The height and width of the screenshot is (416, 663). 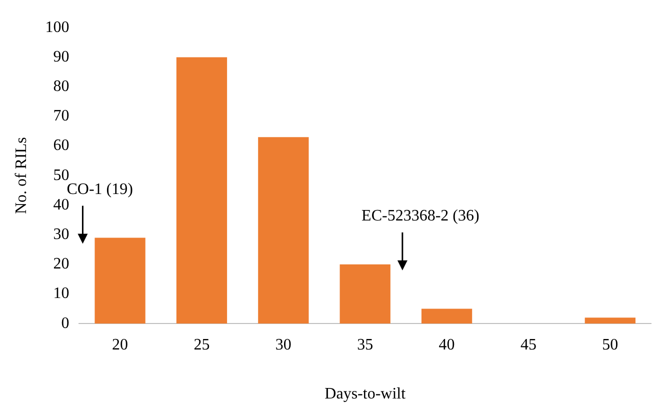 I want to click on y-tick-label: 70, so click(x=61, y=116).